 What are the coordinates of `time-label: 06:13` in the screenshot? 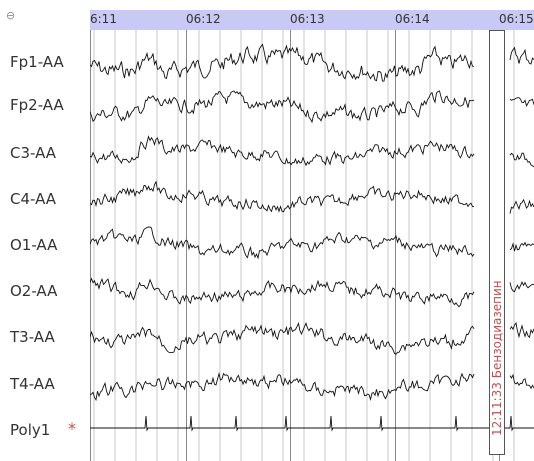 It's located at (307, 19).